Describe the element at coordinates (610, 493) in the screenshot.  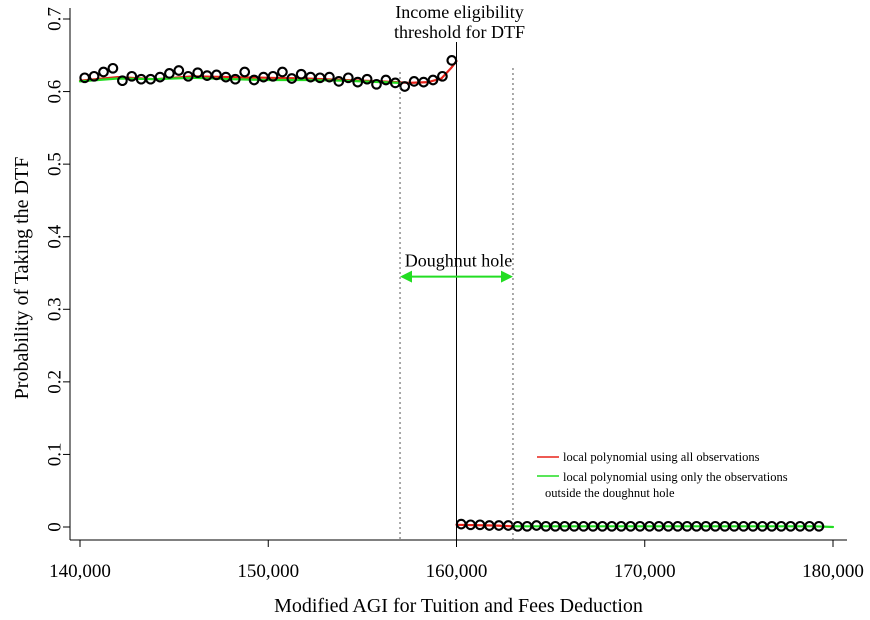
I see `legend-label-outside-doughnut-line2: outside the doughnut hole` at that location.